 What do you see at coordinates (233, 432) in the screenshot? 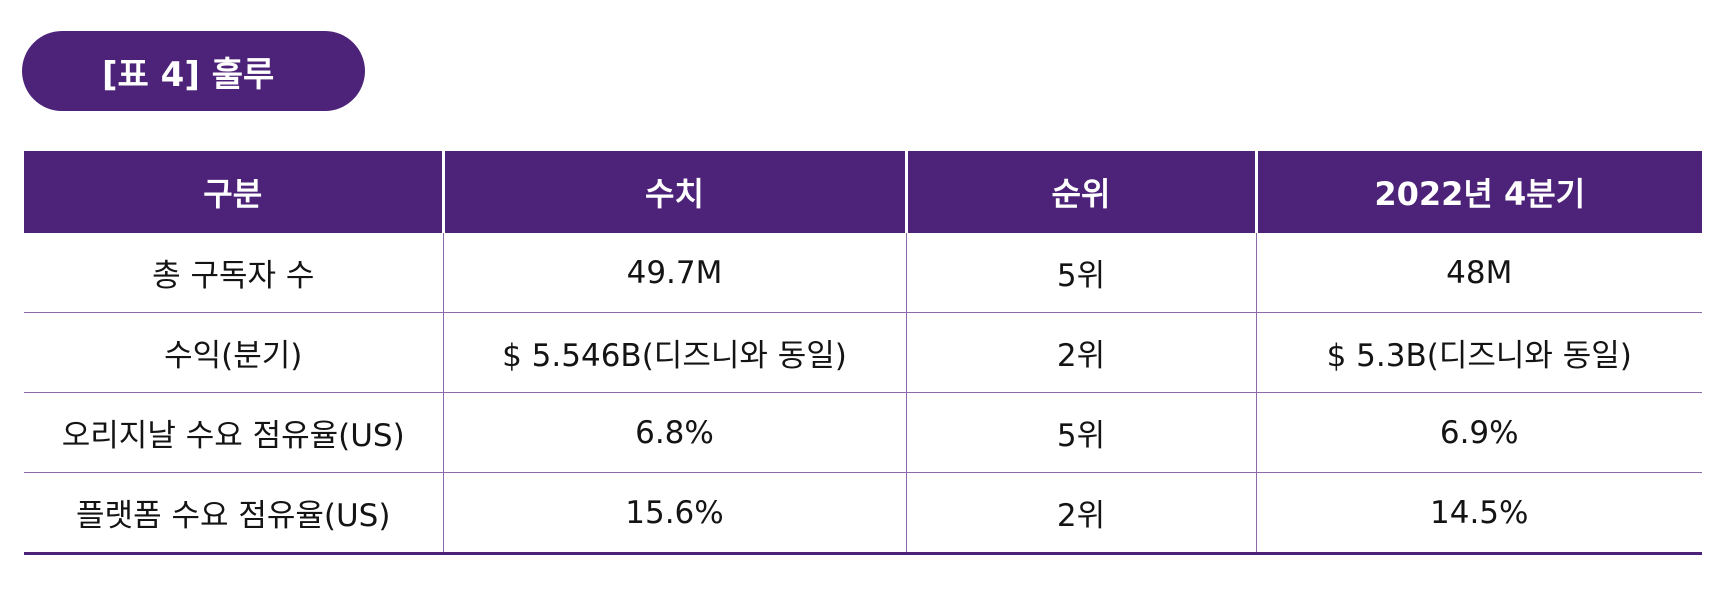
I see `row-label: 오리지날 수요 점유율(US)` at bounding box center [233, 432].